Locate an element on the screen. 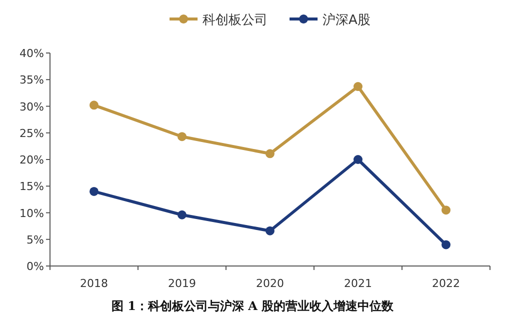 This screenshot has width=505, height=321. y-tick-label: 15% is located at coordinates (32, 187).